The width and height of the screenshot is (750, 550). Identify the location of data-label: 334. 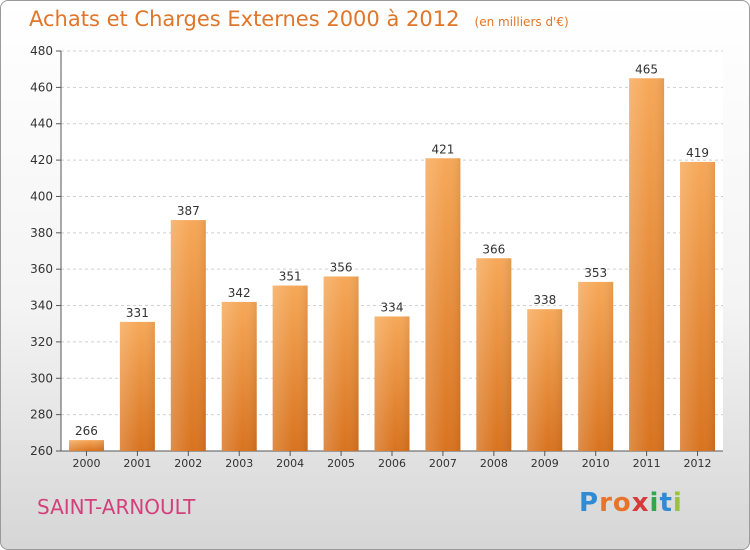
(392, 307).